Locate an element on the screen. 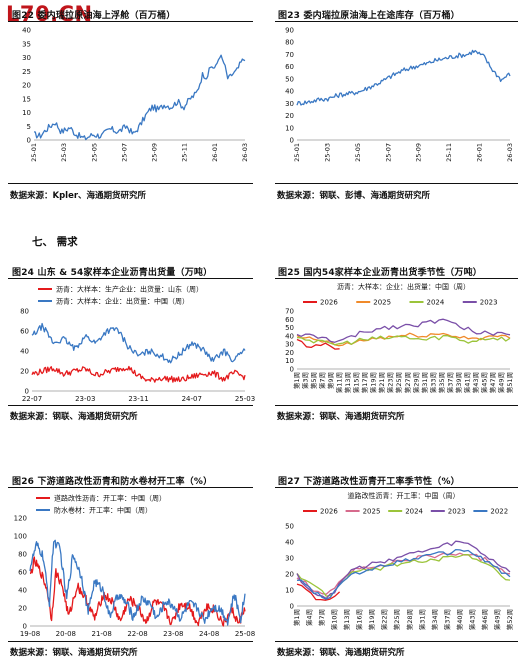 The width and height of the screenshot is (523, 669). chart24-source: 数据来源：钢联、海通期货研究所 is located at coordinates (74, 417).